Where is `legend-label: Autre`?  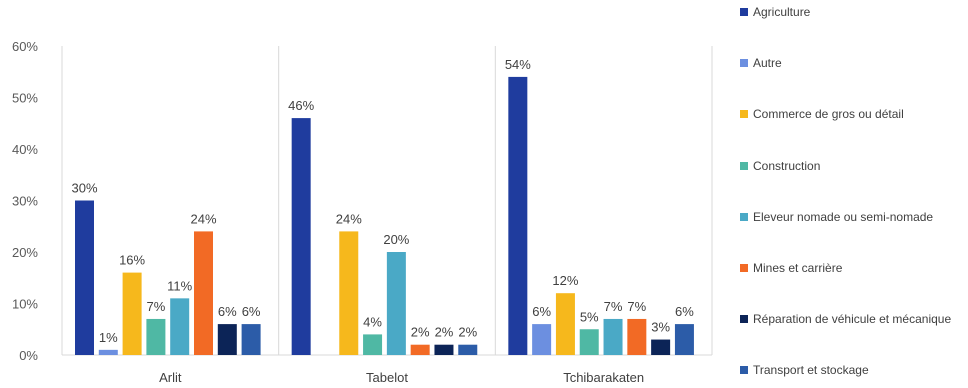 legend-label: Autre is located at coordinates (767, 63).